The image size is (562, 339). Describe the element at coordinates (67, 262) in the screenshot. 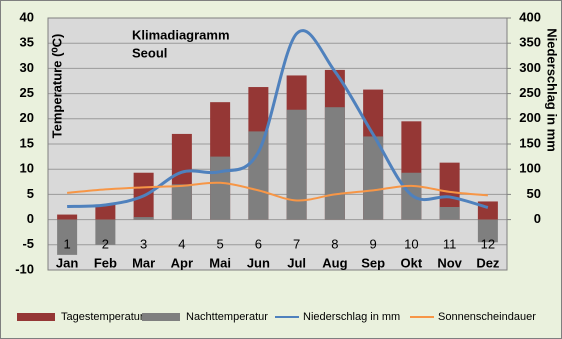

I see `x-tick-label: Jan` at that location.